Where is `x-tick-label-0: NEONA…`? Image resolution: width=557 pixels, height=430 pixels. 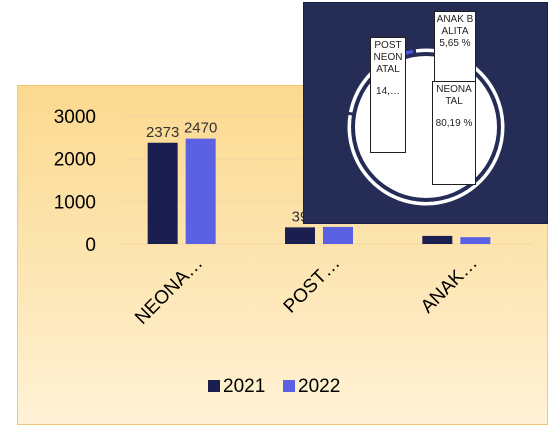 x-tick-label-0: NEONA… is located at coordinates (169, 291).